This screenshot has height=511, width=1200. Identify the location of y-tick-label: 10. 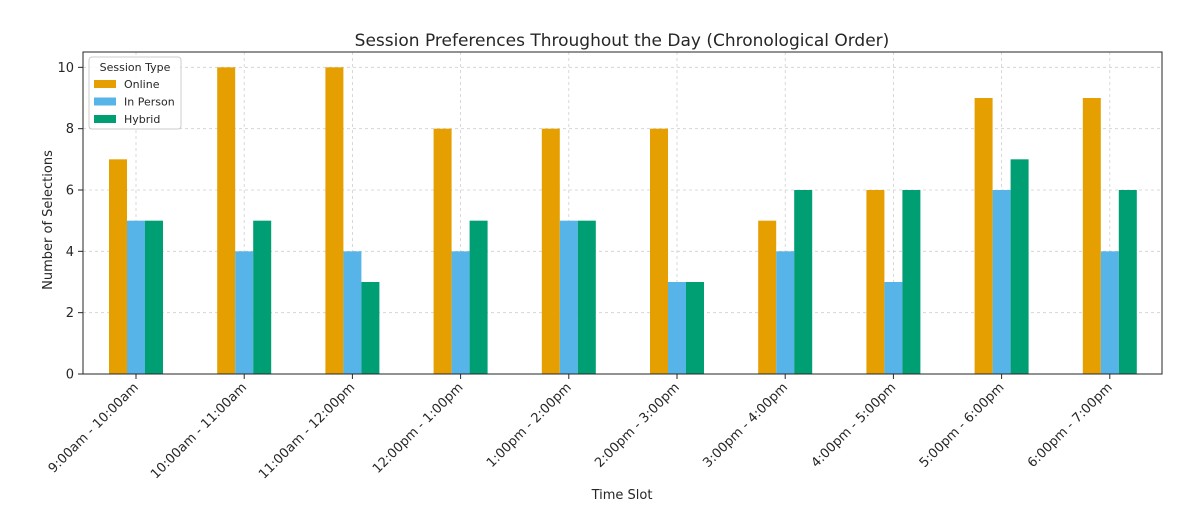
(65, 68).